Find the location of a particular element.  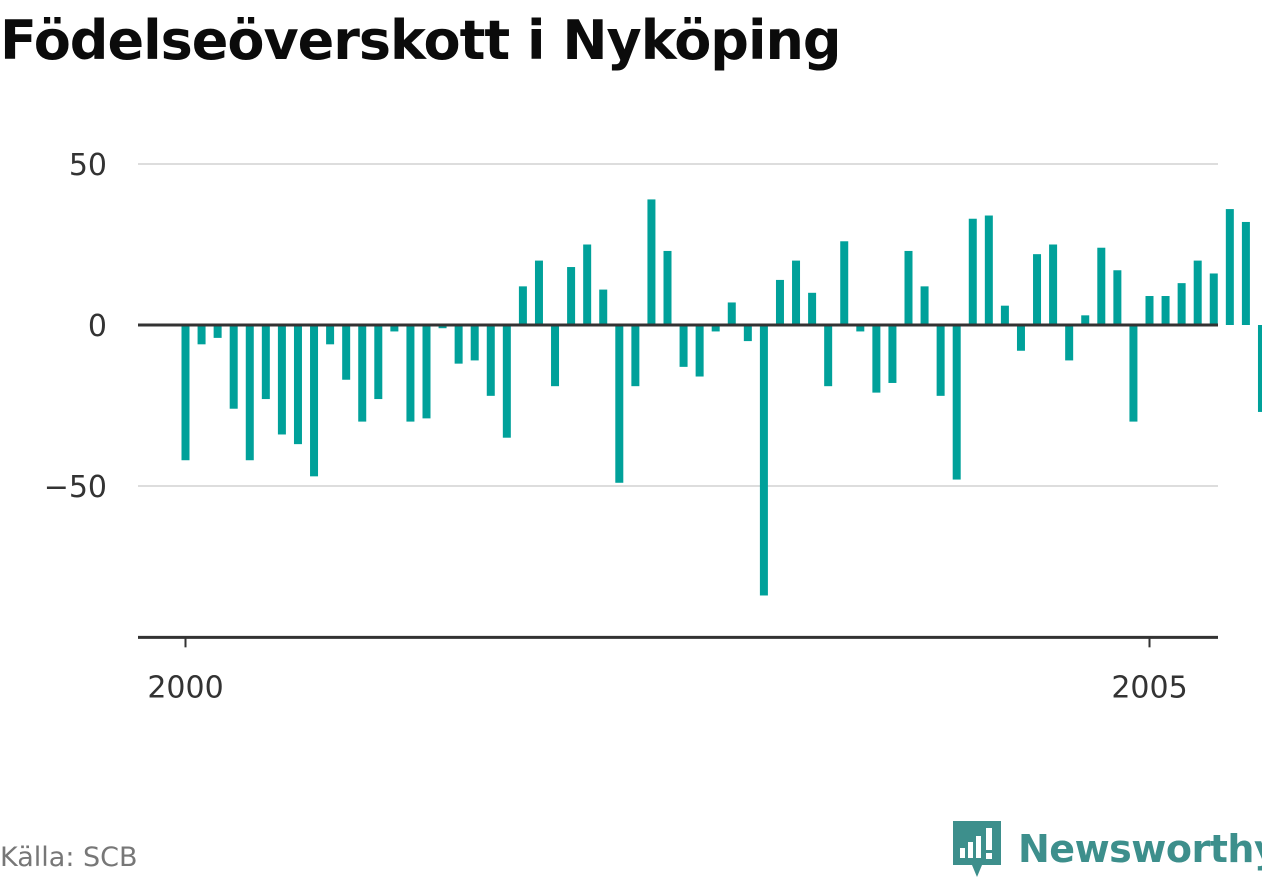

bar-chart-speech-bubble-icon is located at coordinates (977, 849).